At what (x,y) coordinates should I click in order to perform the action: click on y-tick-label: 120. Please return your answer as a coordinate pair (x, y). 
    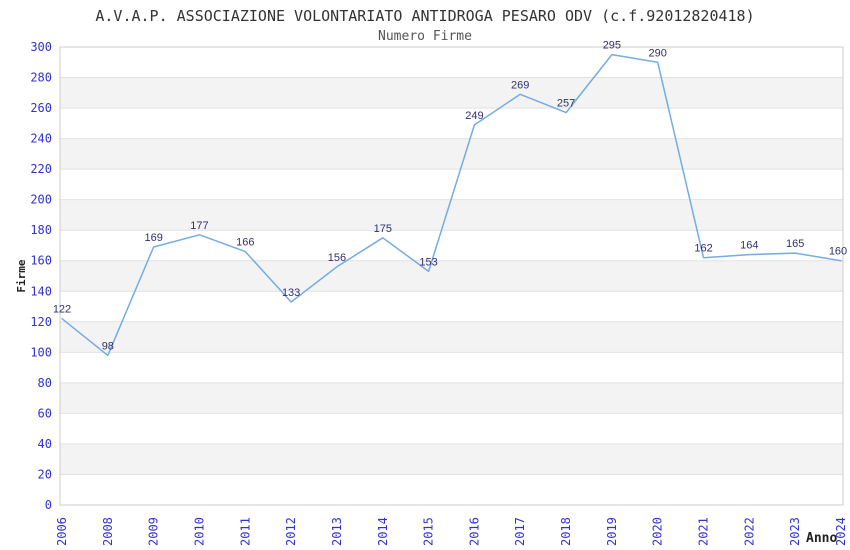
    Looking at the image, I should click on (41, 322).